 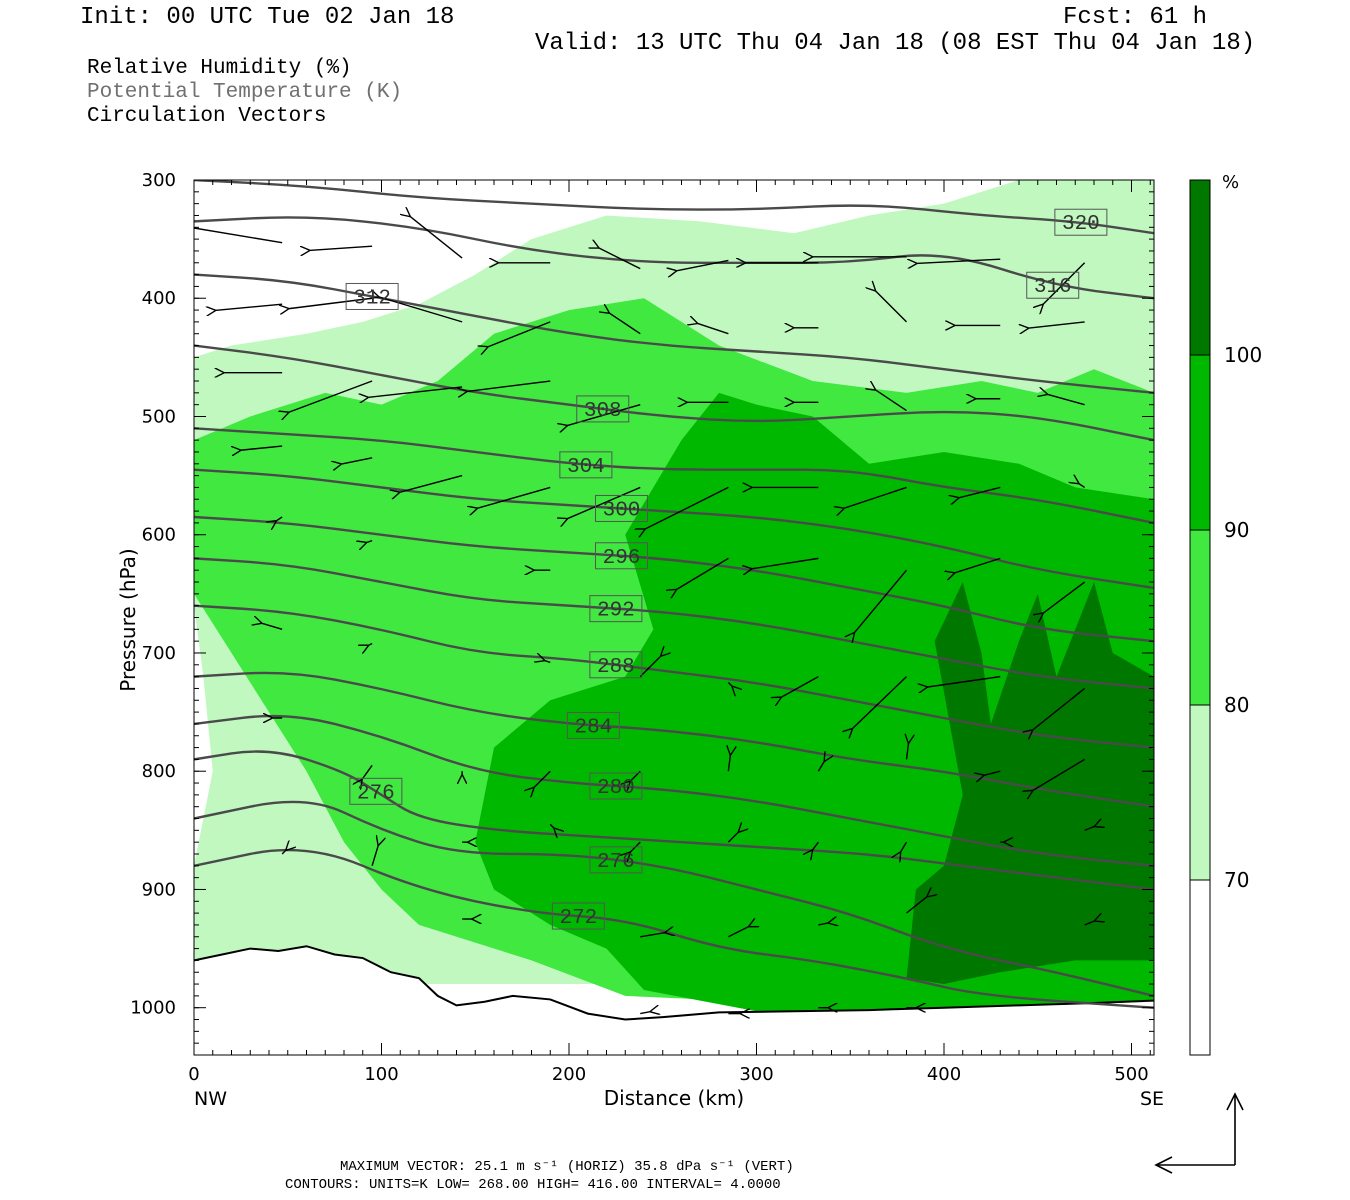 What do you see at coordinates (674, 983) in the screenshot?
I see `terrain-line` at bounding box center [674, 983].